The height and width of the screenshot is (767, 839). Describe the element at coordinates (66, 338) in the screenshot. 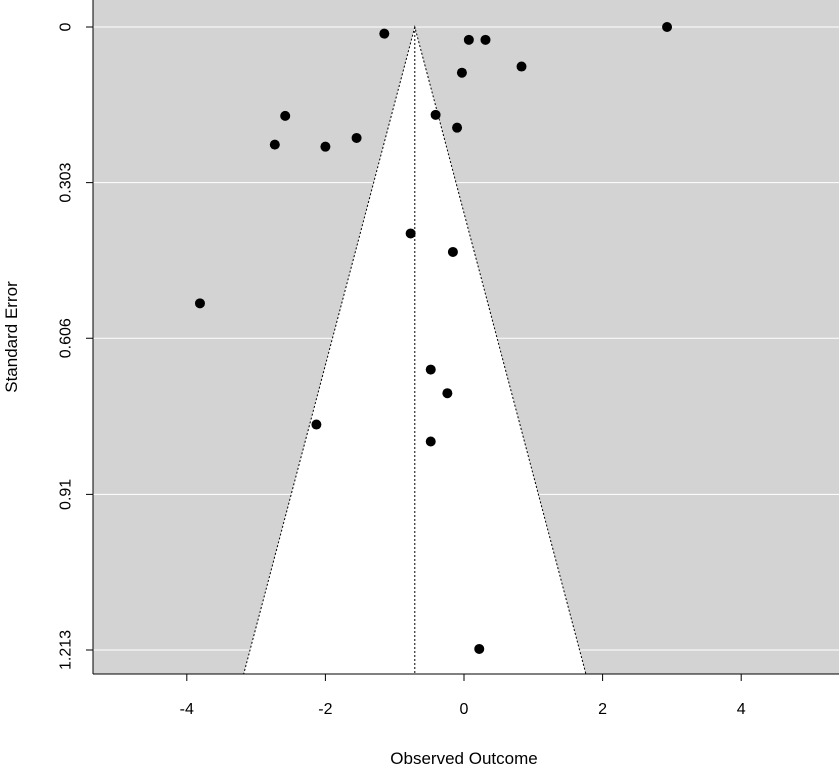

I see `y-tick-label: 0.606` at that location.